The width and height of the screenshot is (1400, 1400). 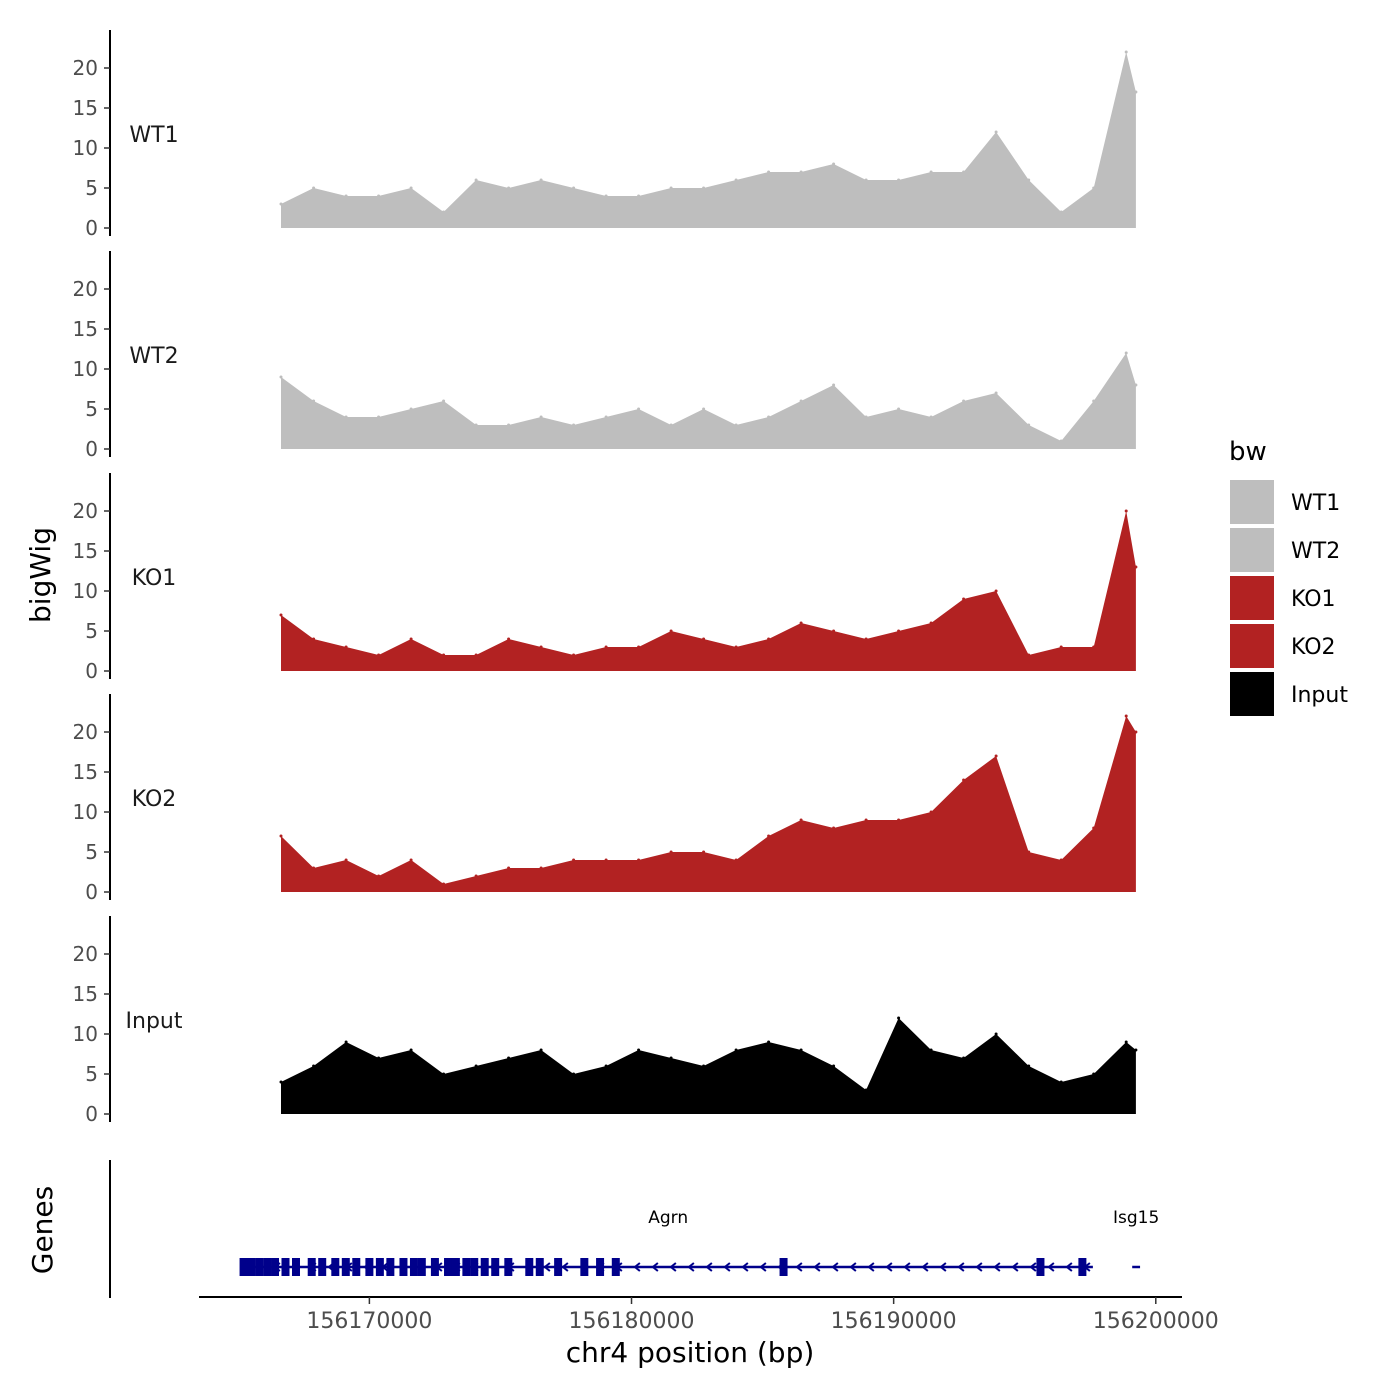 What do you see at coordinates (605, 799) in the screenshot?
I see `track-panel-ko2: 0 5 10 15 20 KO2` at bounding box center [605, 799].